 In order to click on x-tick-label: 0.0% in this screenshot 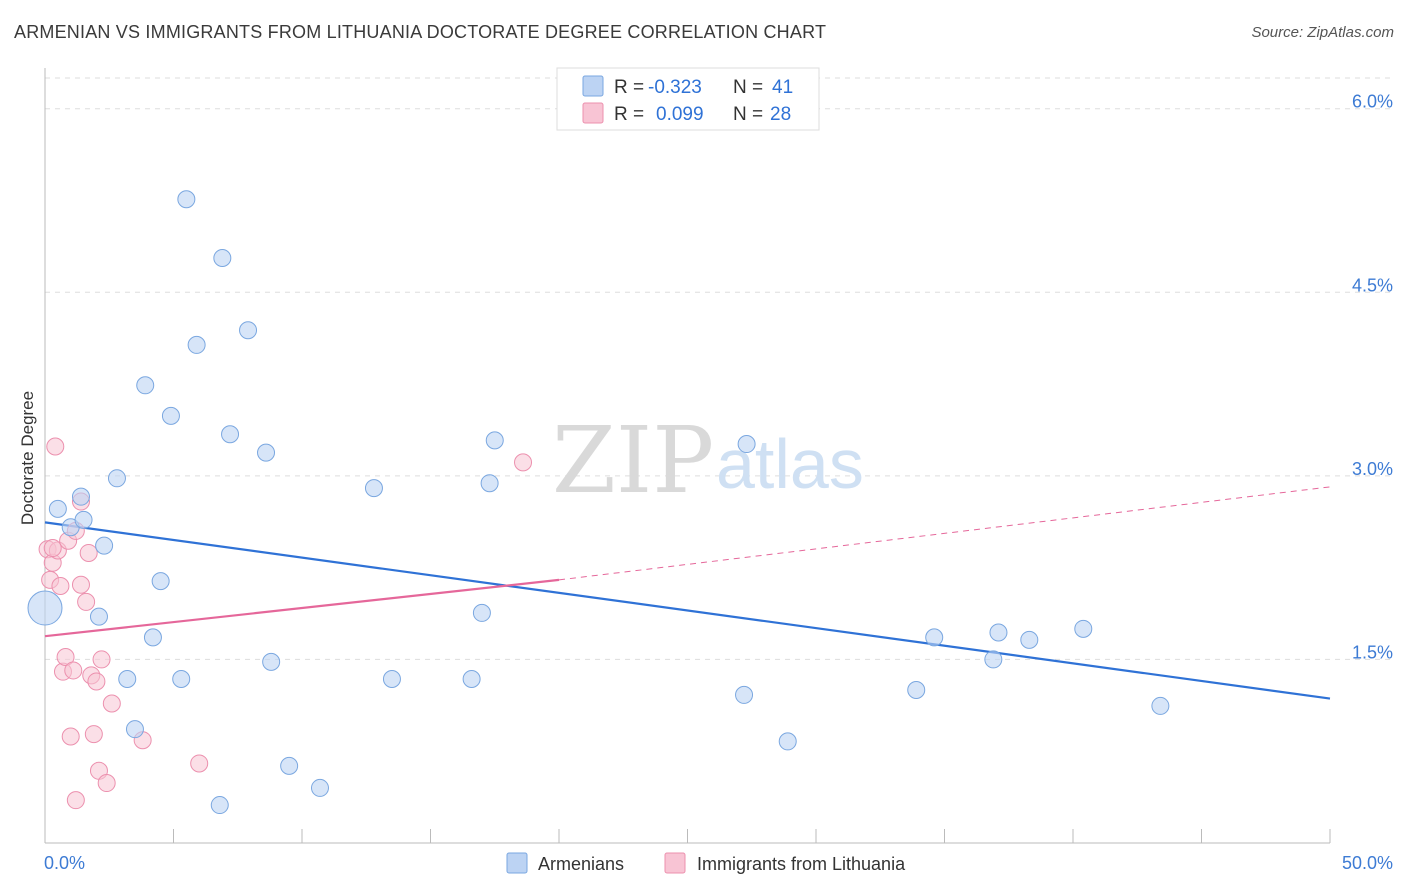, I will do `click(64, 863)`.